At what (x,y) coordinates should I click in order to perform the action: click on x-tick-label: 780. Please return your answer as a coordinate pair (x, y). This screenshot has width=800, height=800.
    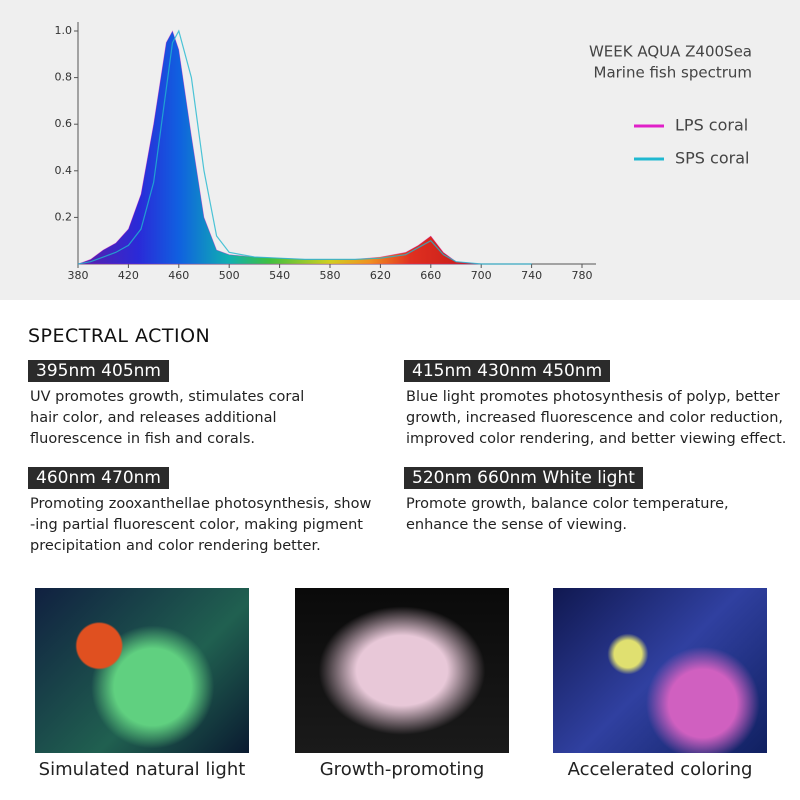
    Looking at the image, I should click on (582, 275).